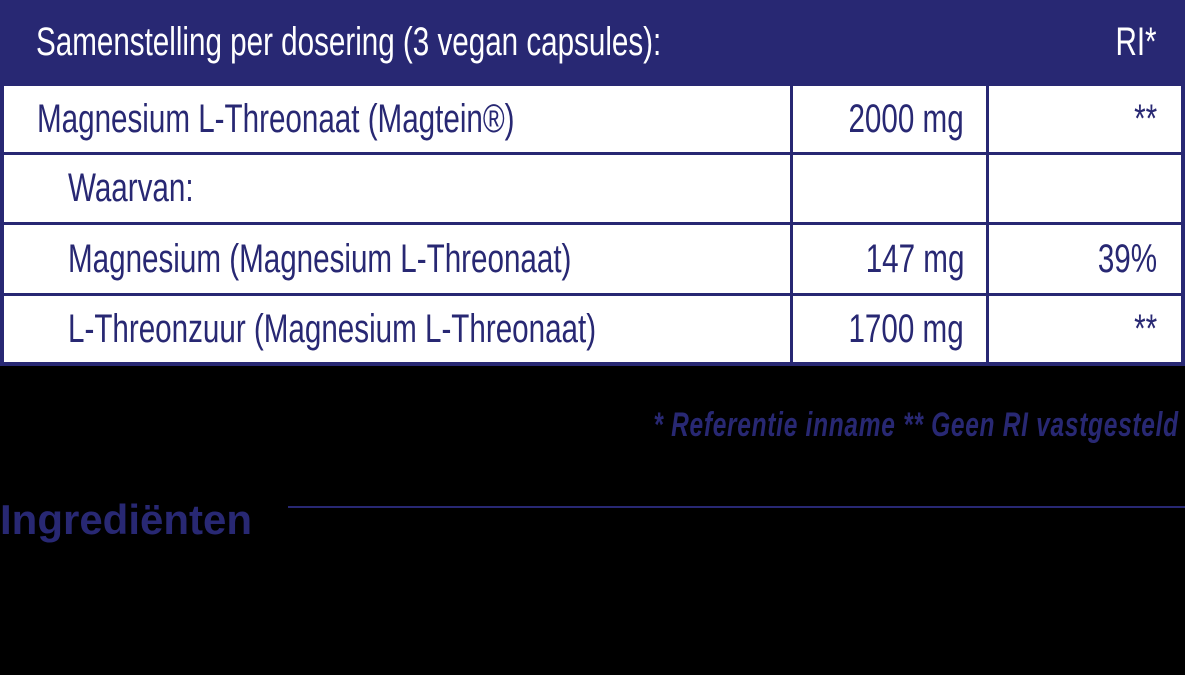 The image size is (1185, 675). What do you see at coordinates (131, 188) in the screenshot?
I see `ingredient-name: Waarvan:` at bounding box center [131, 188].